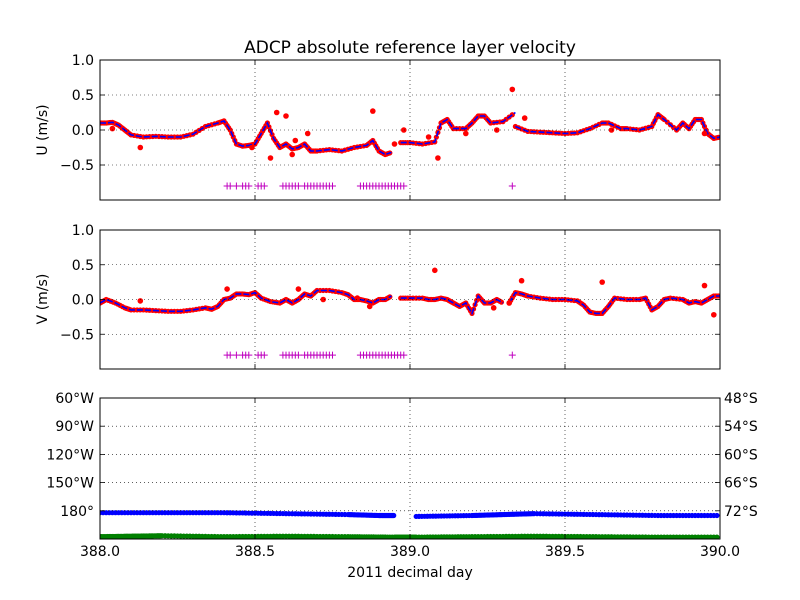  What do you see at coordinates (255, 552) in the screenshot?
I see `x-tick-label: 388.5` at bounding box center [255, 552].